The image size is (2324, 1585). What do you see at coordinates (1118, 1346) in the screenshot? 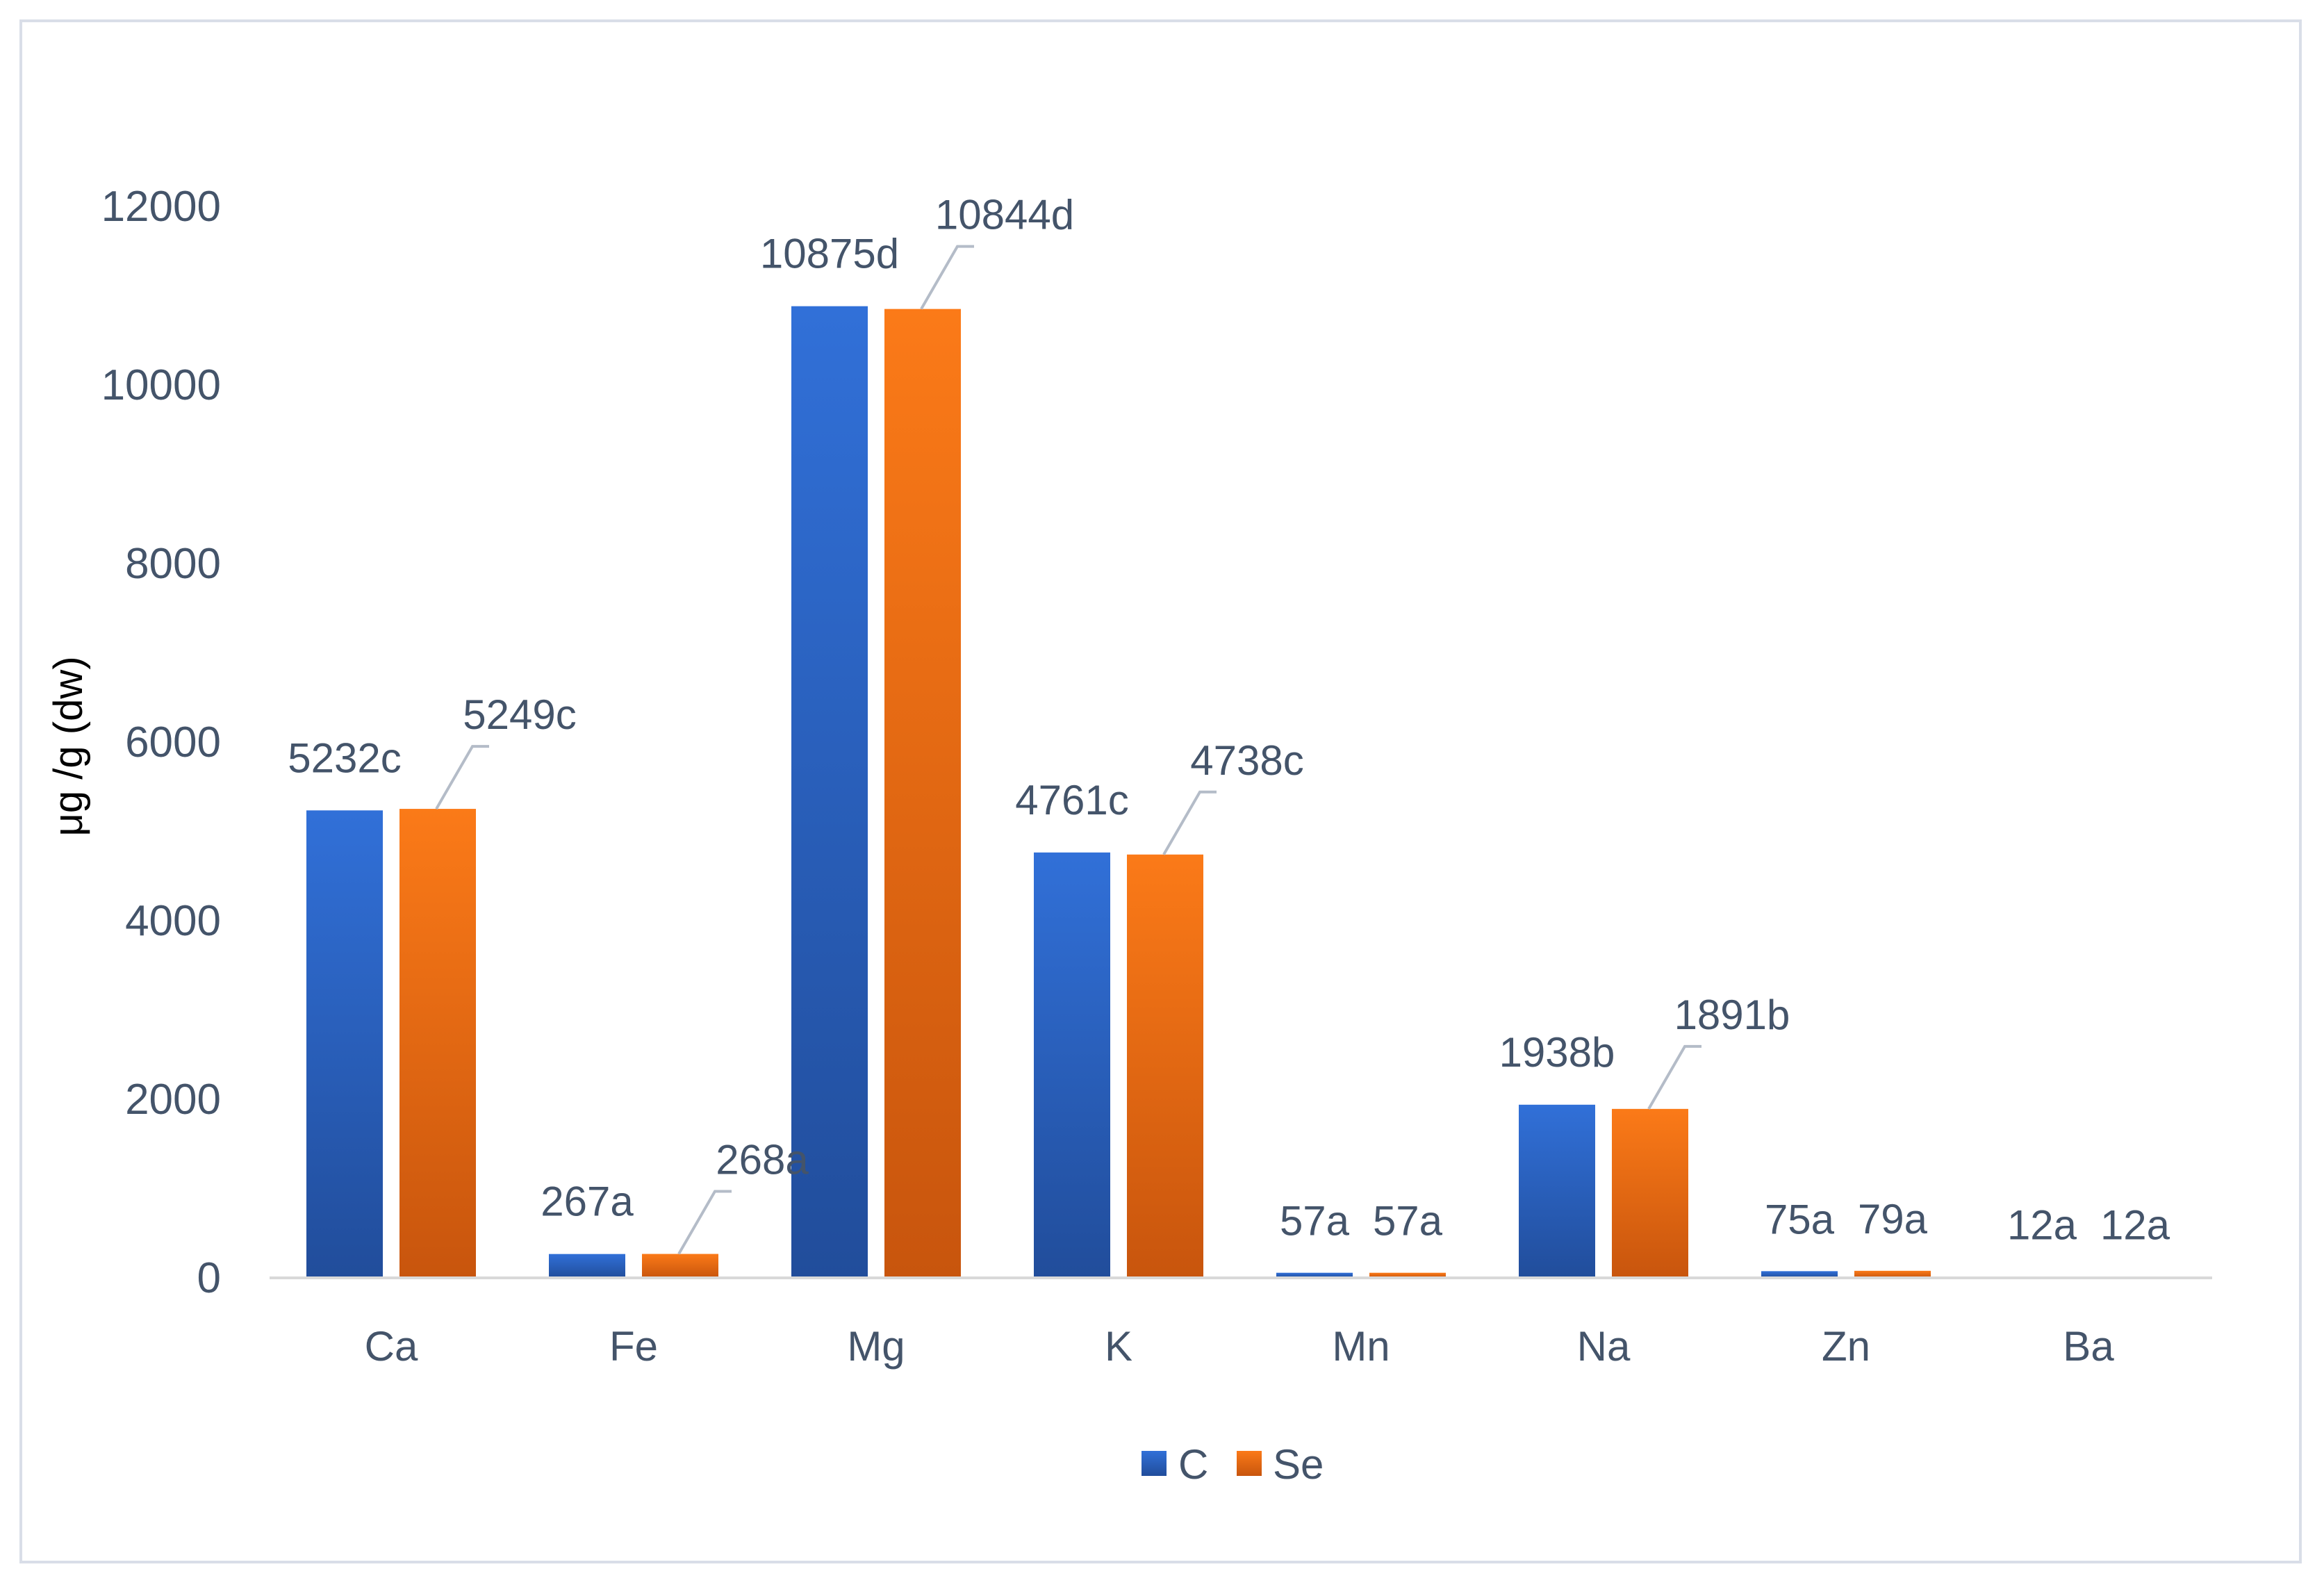
I see `x-tick-label-k: K` at bounding box center [1118, 1346].